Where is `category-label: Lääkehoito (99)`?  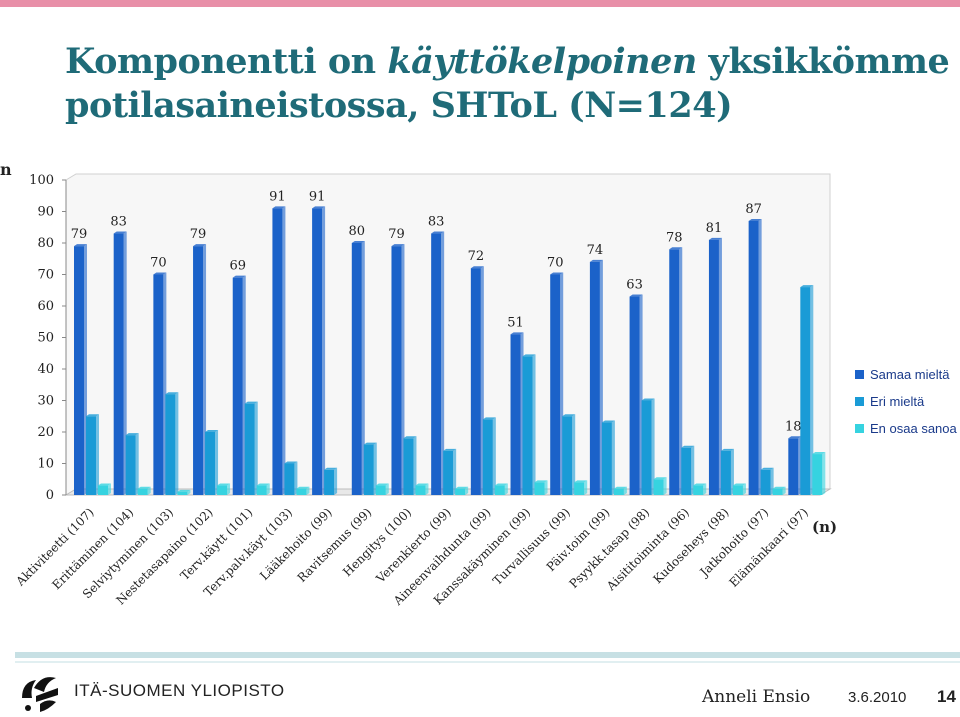
category-label: Lääkehoito (99) is located at coordinates (296, 544).